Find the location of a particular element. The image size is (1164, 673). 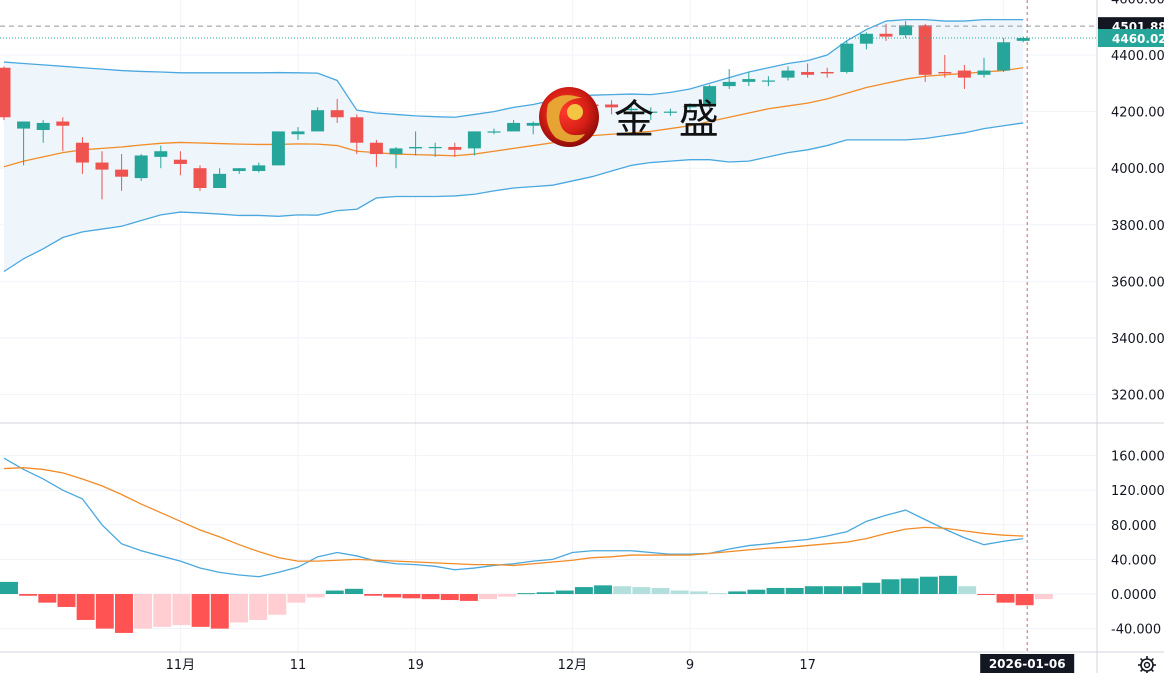

date-badge-label: 2026-01-06 is located at coordinates (1027, 664).